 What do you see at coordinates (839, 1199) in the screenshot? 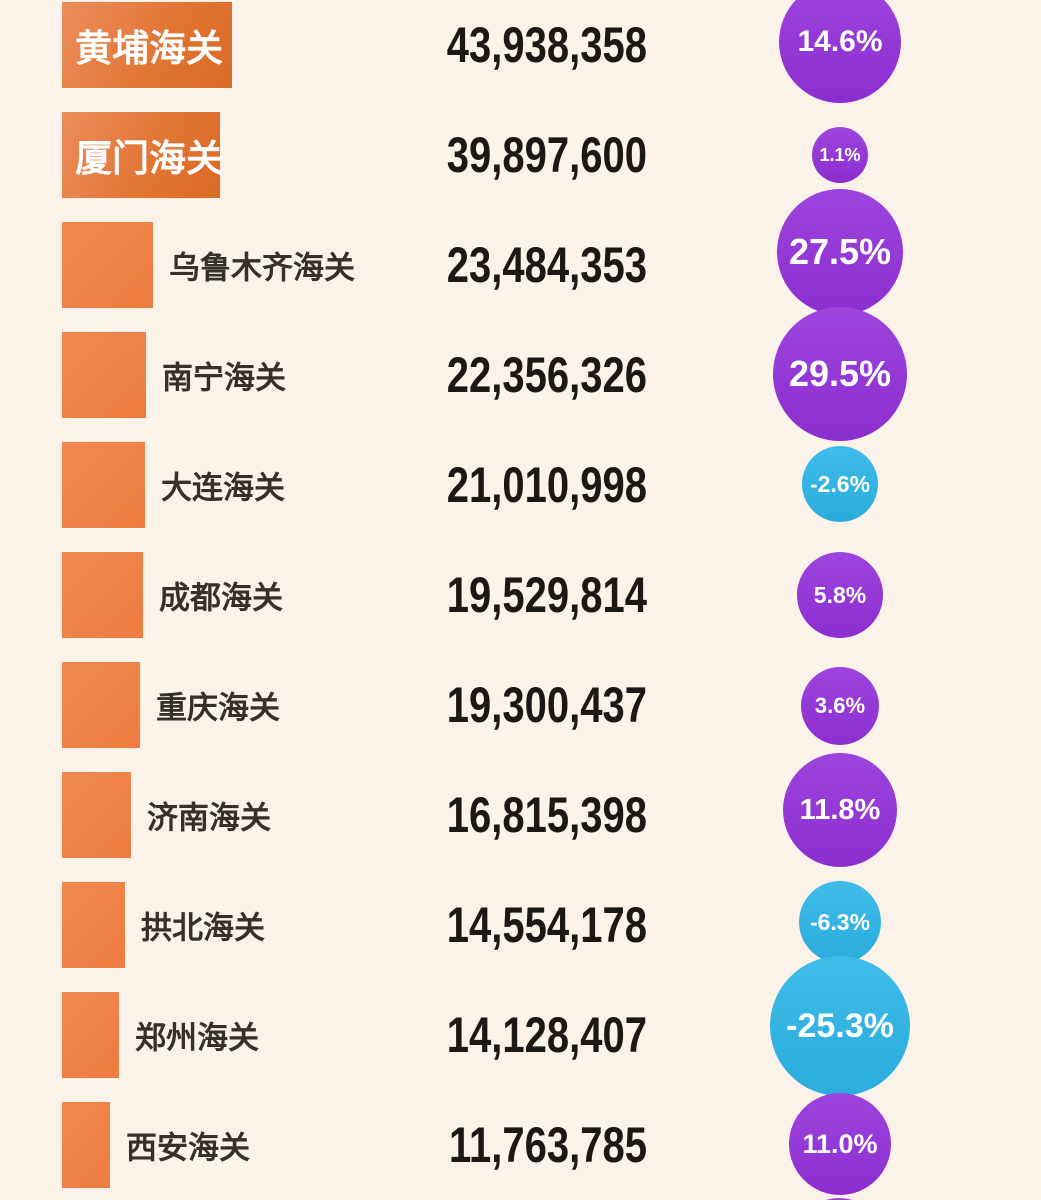
I see `growth-bubble-partial` at bounding box center [839, 1199].